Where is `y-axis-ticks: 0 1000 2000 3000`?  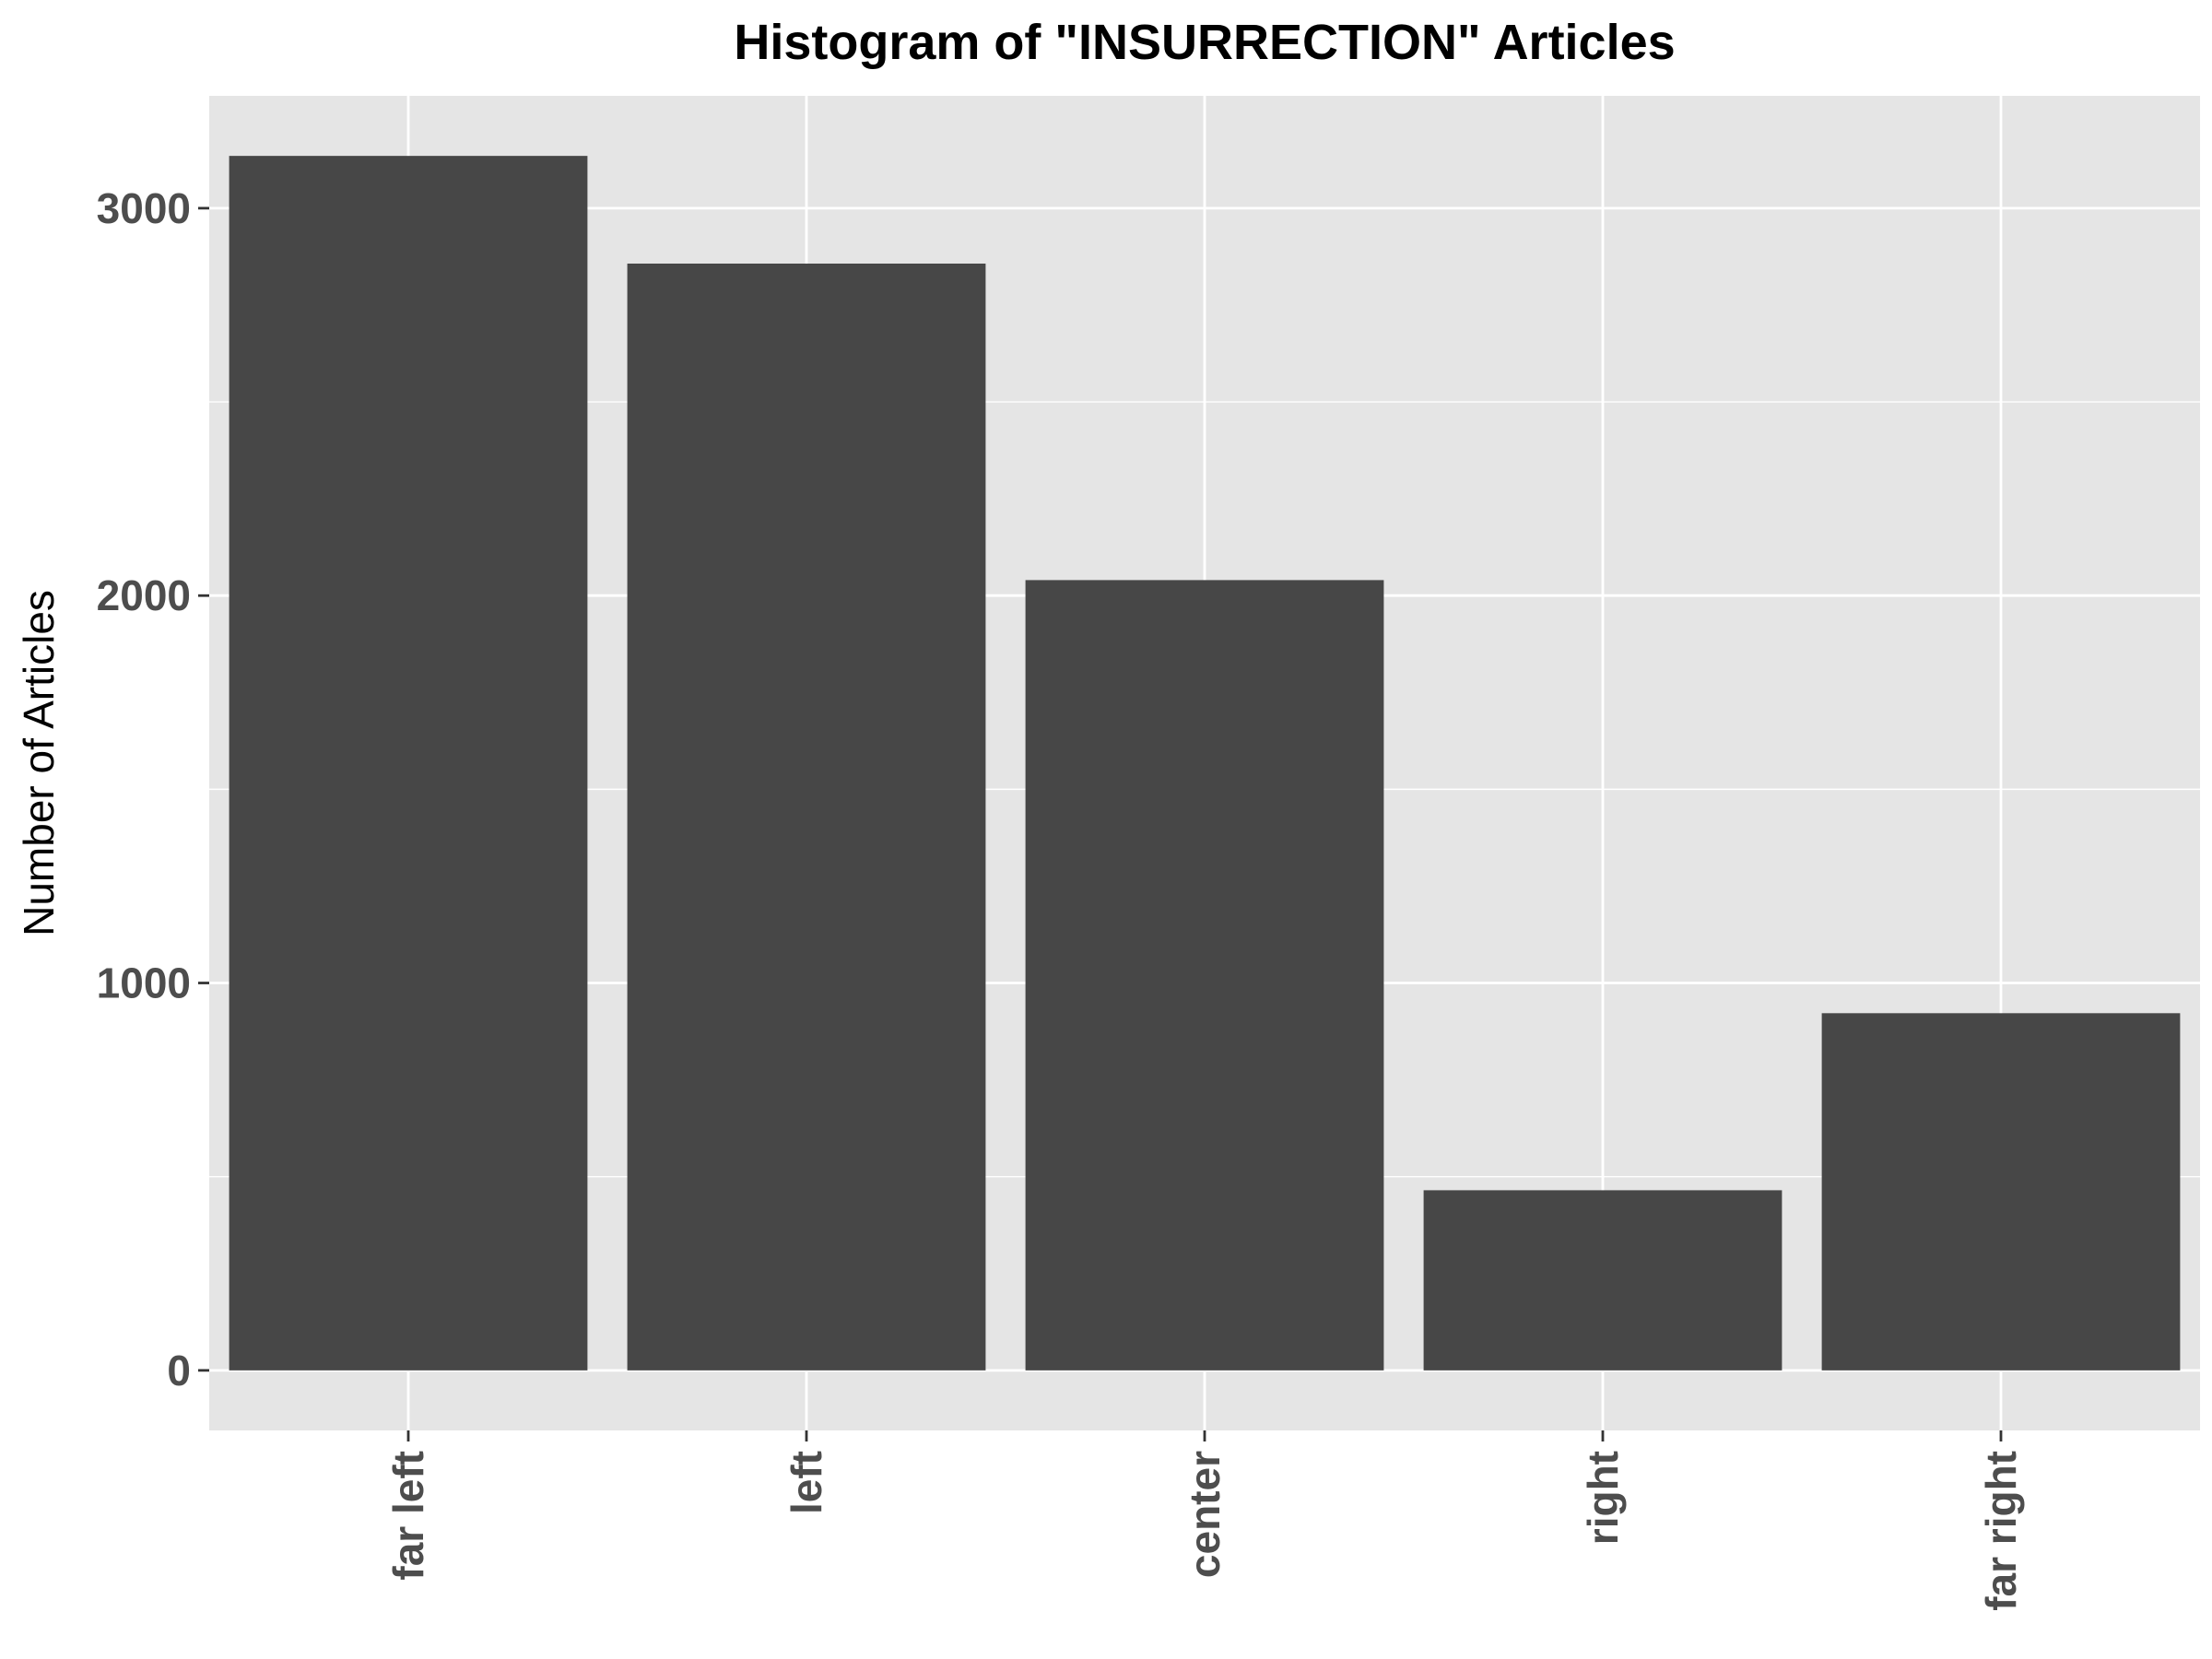
y-axis-ticks: 0 1000 2000 3000 is located at coordinates (153, 789).